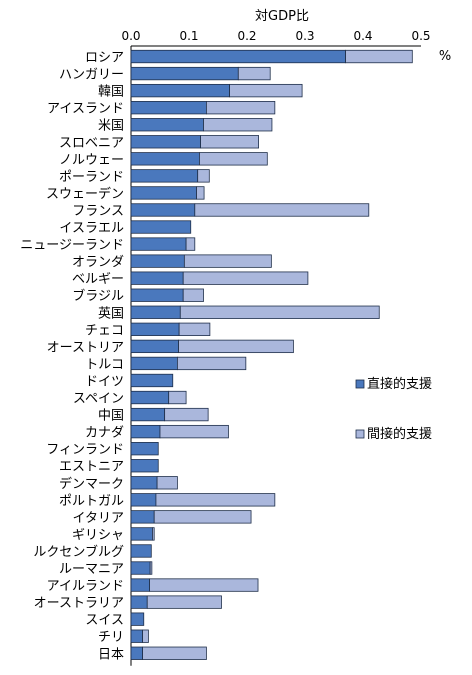 Image resolution: width=472 pixels, height=675 pixels. What do you see at coordinates (98, 211) in the screenshot?
I see `category-label: フランス` at bounding box center [98, 211].